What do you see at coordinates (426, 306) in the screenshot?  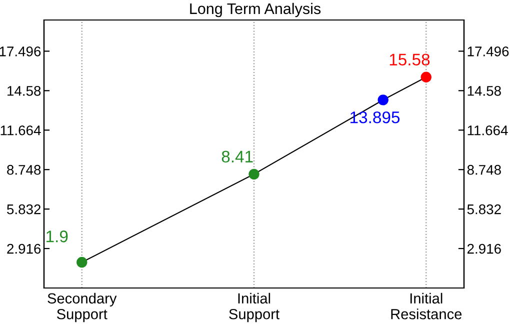 I see `x-tick-label: Initial Resistance` at bounding box center [426, 306].